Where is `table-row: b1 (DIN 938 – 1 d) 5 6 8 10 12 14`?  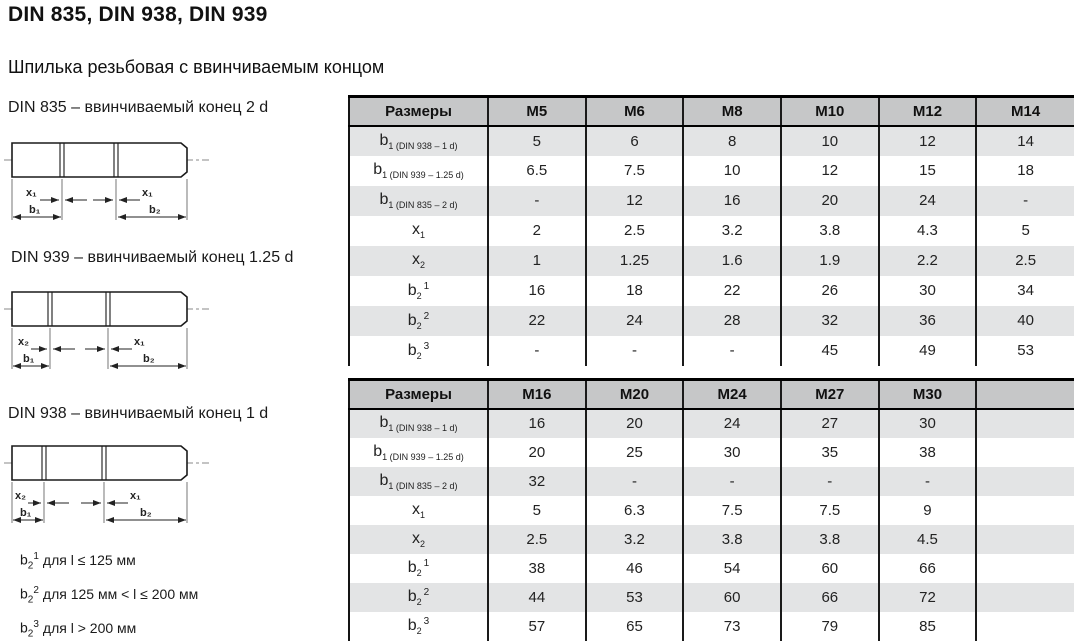
table-row: b1 (DIN 938 – 1 d) 5 6 8 10 12 14 is located at coordinates (711, 140).